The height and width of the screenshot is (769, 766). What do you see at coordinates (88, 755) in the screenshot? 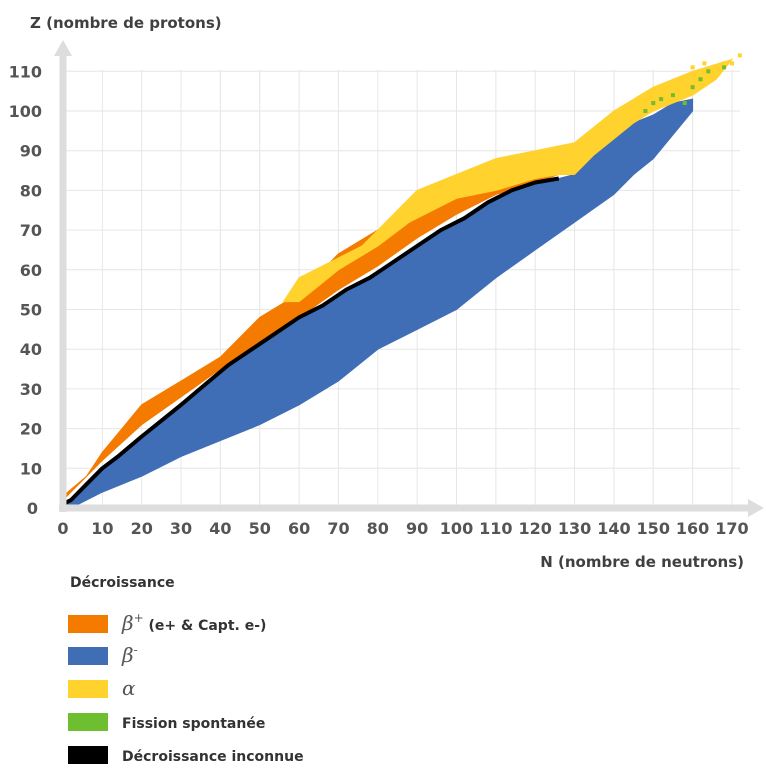
I see `legend-swatch-unknown` at bounding box center [88, 755].